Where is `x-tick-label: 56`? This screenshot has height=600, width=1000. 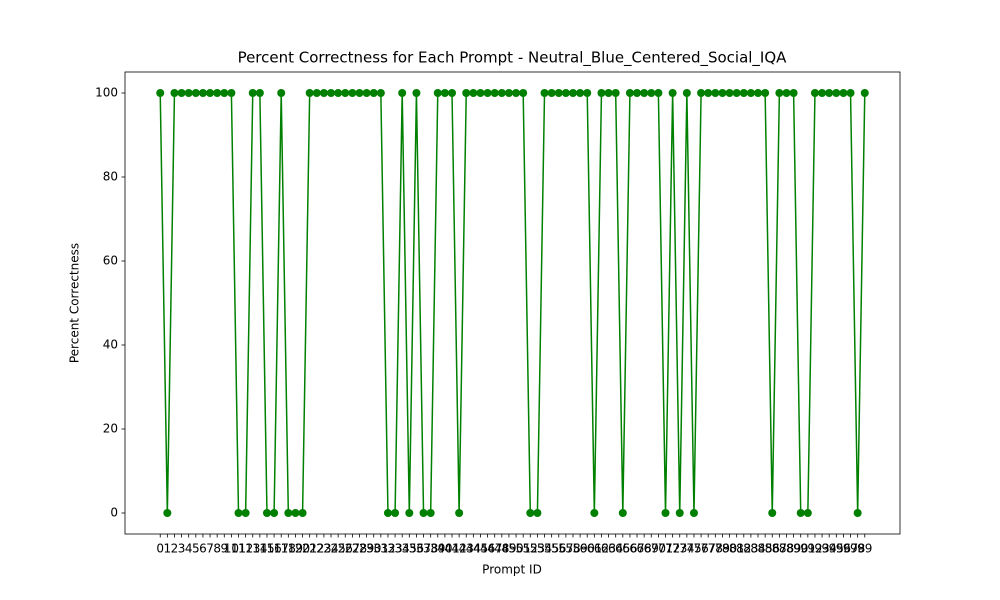 x-tick-label: 56 is located at coordinates (558, 549).